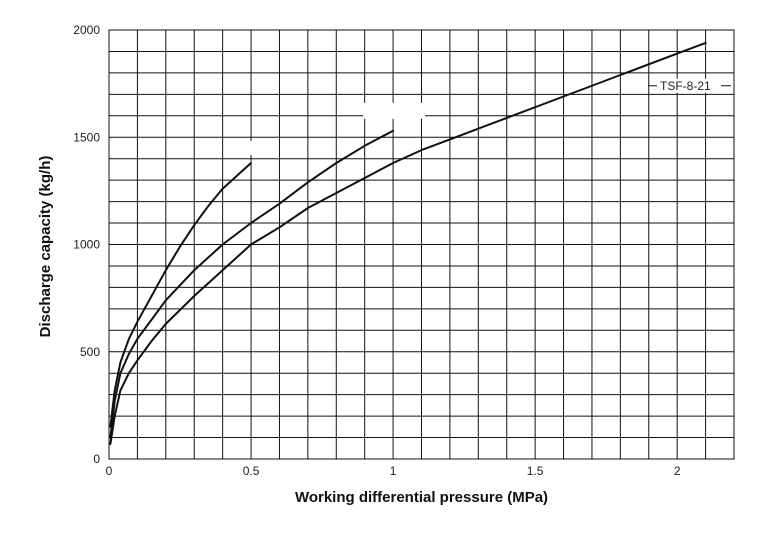 Image resolution: width=782 pixels, height=534 pixels. Describe the element at coordinates (393, 471) in the screenshot. I see `x-tick-label: 1` at that location.